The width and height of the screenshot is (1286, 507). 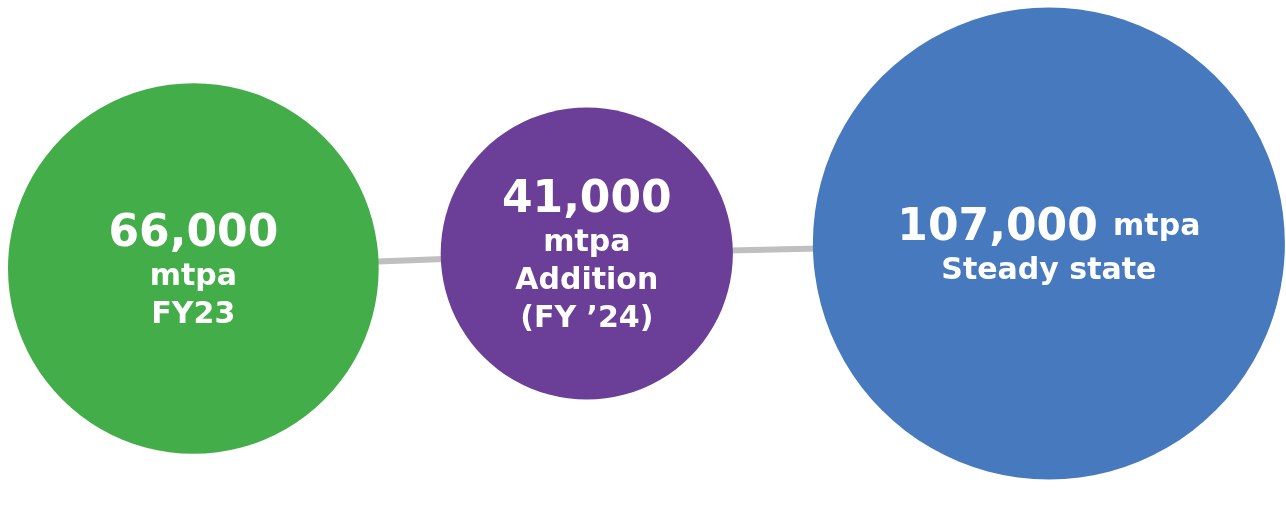 I want to click on category-label: Steady state, so click(x=1049, y=268).